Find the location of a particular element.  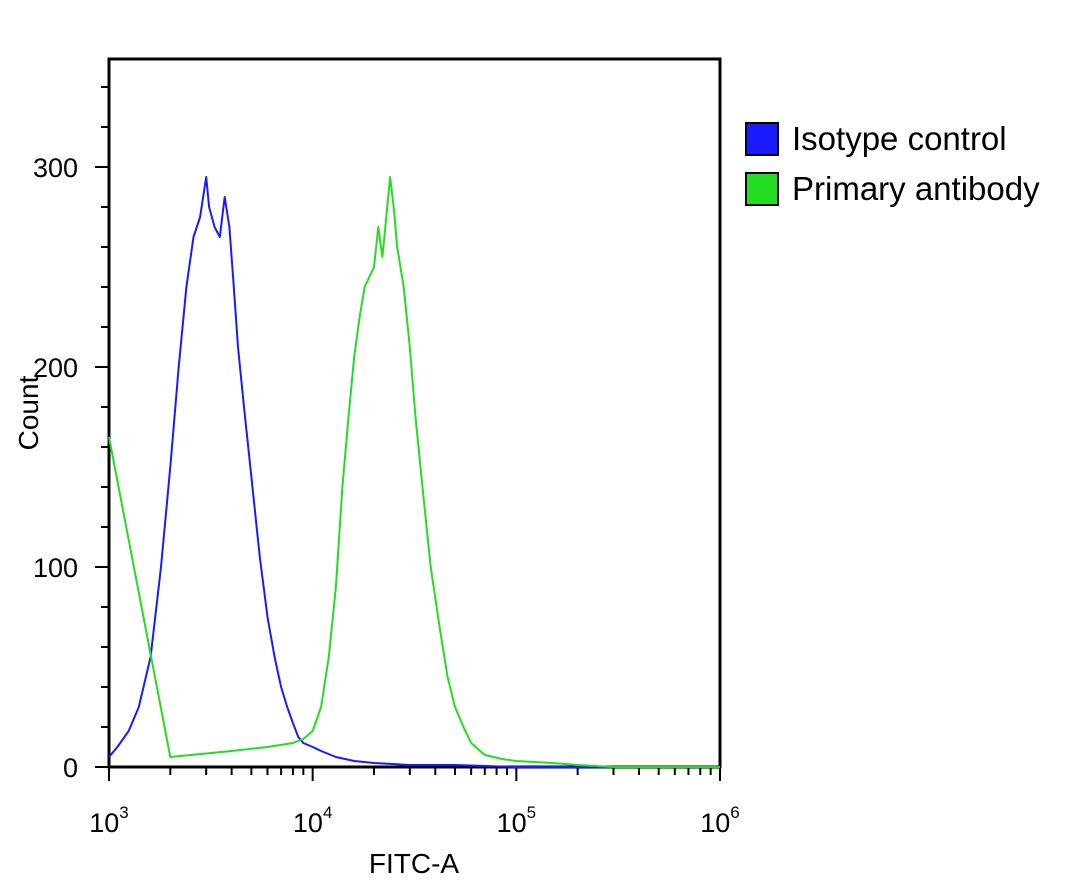

x-tick-label: 10⁵ is located at coordinates (517, 820).